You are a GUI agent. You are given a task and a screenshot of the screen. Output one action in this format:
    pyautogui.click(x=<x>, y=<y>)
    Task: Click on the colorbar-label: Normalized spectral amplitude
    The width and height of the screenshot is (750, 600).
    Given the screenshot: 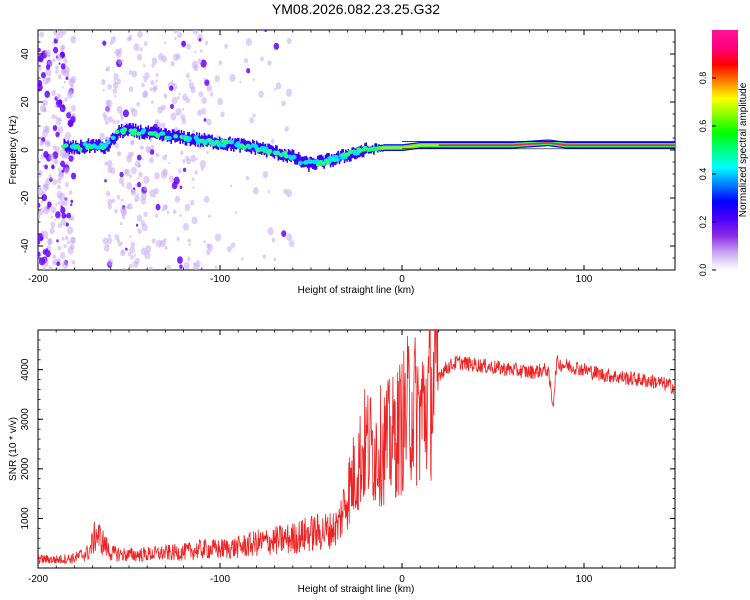 What is the action you would take?
    pyautogui.click(x=743, y=149)
    